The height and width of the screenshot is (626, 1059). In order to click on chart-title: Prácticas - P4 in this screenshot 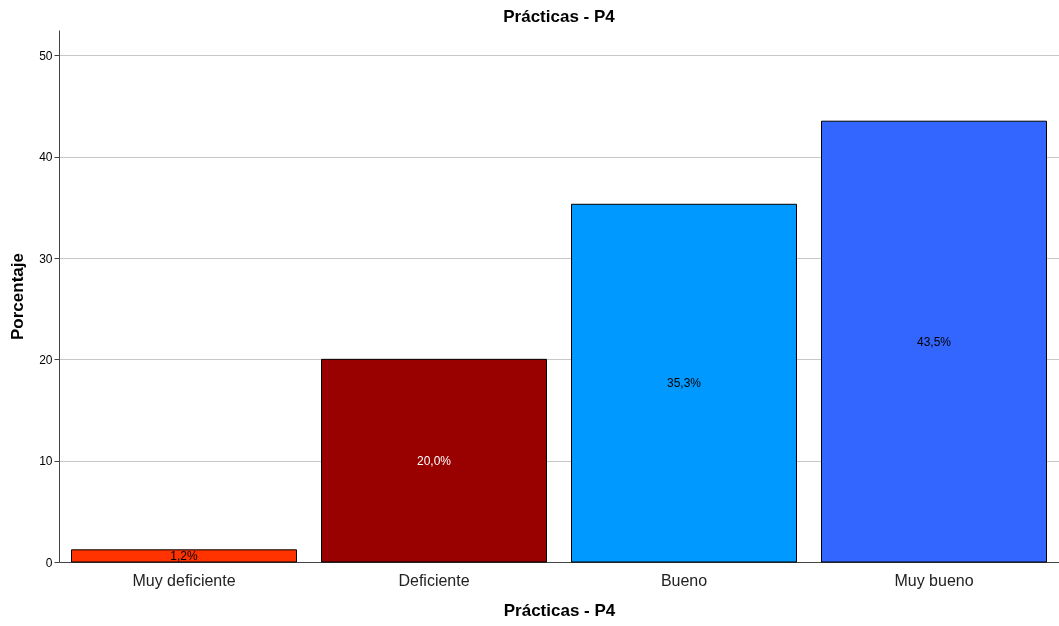, I will do `click(559, 16)`.